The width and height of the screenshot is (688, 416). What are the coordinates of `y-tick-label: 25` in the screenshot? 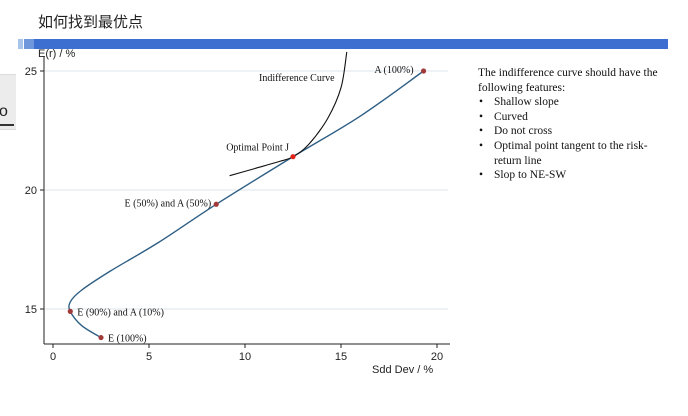 It's located at (31, 72).